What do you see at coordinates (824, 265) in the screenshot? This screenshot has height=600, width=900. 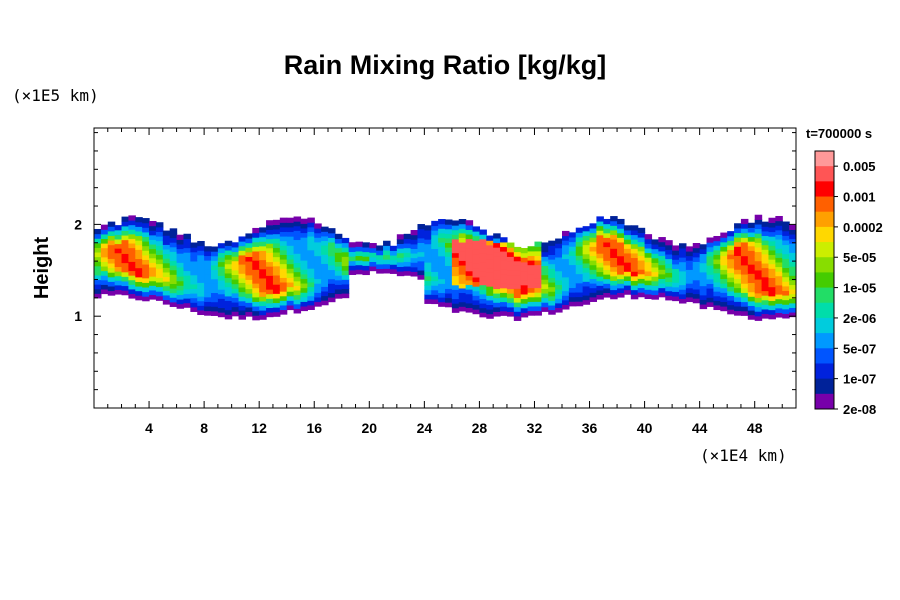 I see `colorbar-swatch` at bounding box center [824, 265].